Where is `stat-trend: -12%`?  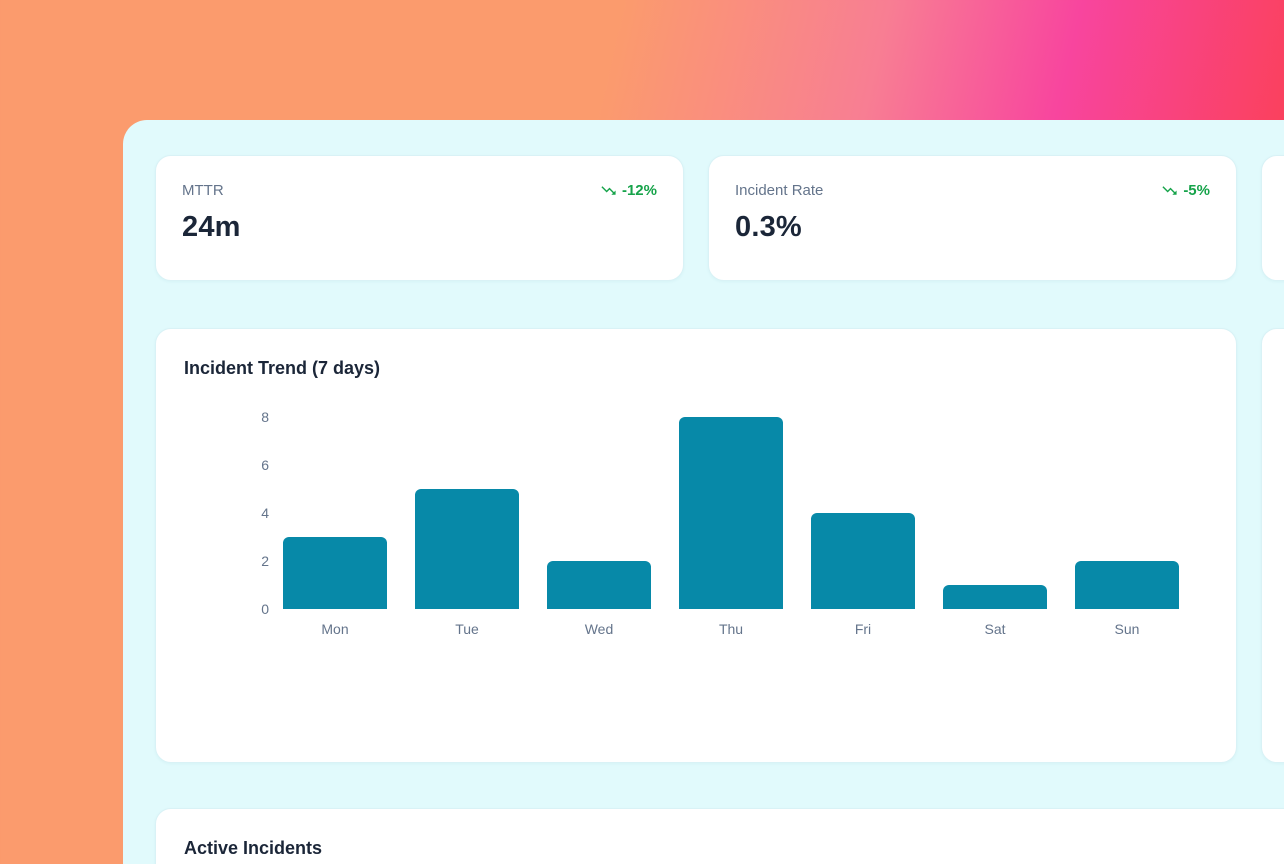 stat-trend: -12% is located at coordinates (628, 190).